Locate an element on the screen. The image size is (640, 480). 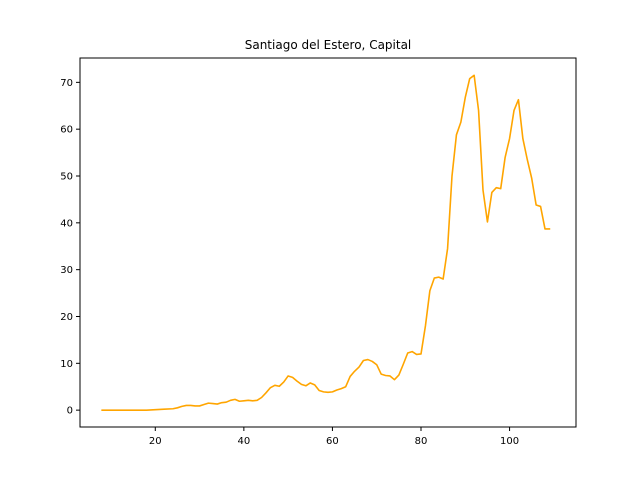
chart-title: Santiago del Estero, Capital is located at coordinates (328, 45).